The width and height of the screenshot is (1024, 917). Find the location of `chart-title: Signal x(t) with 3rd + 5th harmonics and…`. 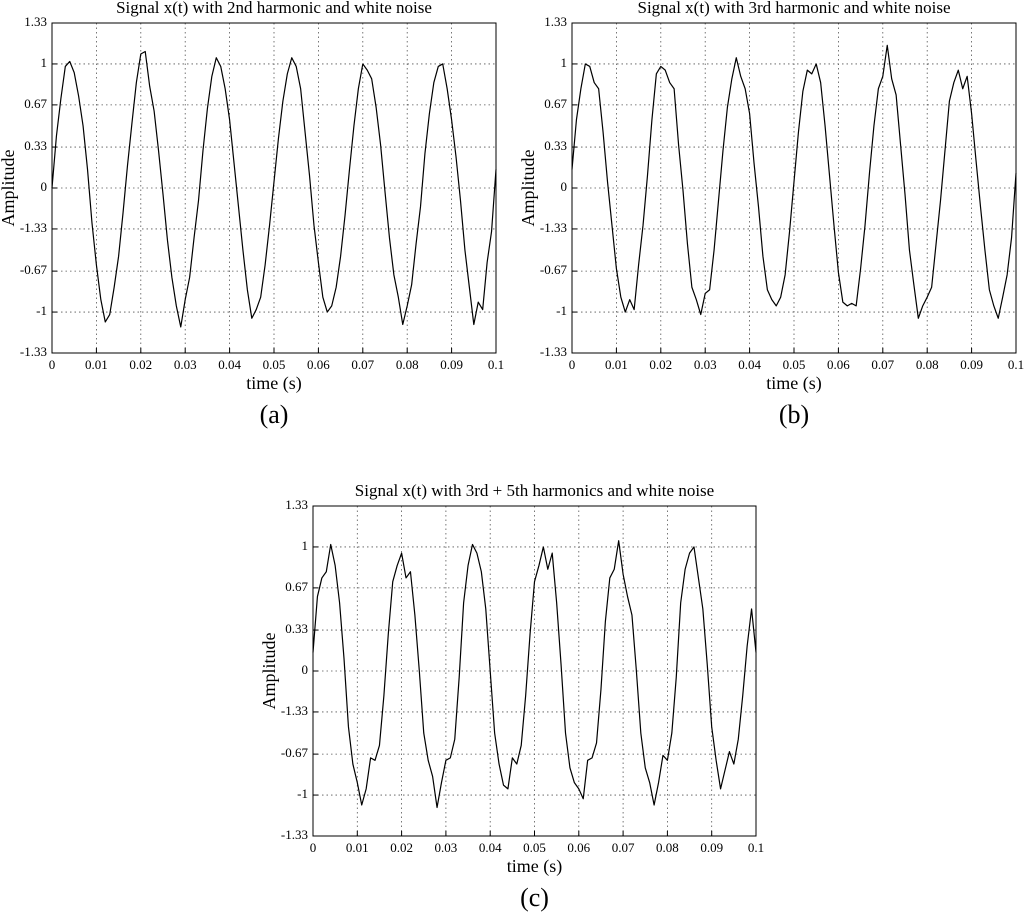

chart-title: Signal x(t) with 3rd + 5th harmonics and… is located at coordinates (534, 490).